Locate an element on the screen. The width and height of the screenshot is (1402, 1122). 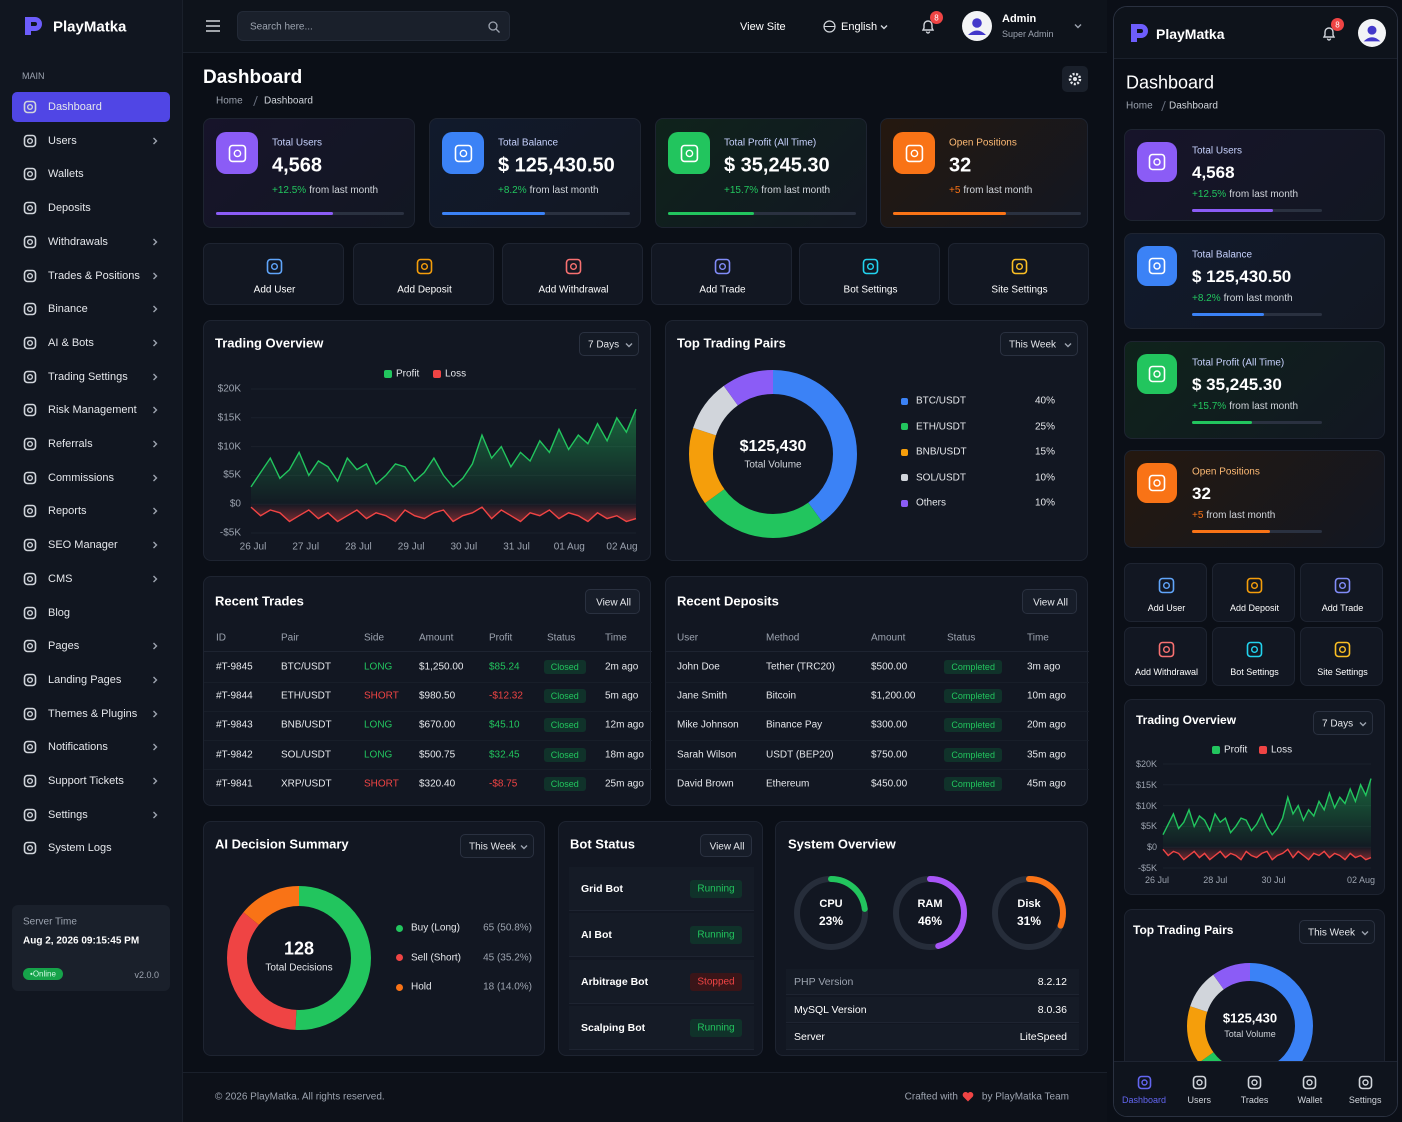
sidebar-item: Reports is located at coordinates (67, 511).